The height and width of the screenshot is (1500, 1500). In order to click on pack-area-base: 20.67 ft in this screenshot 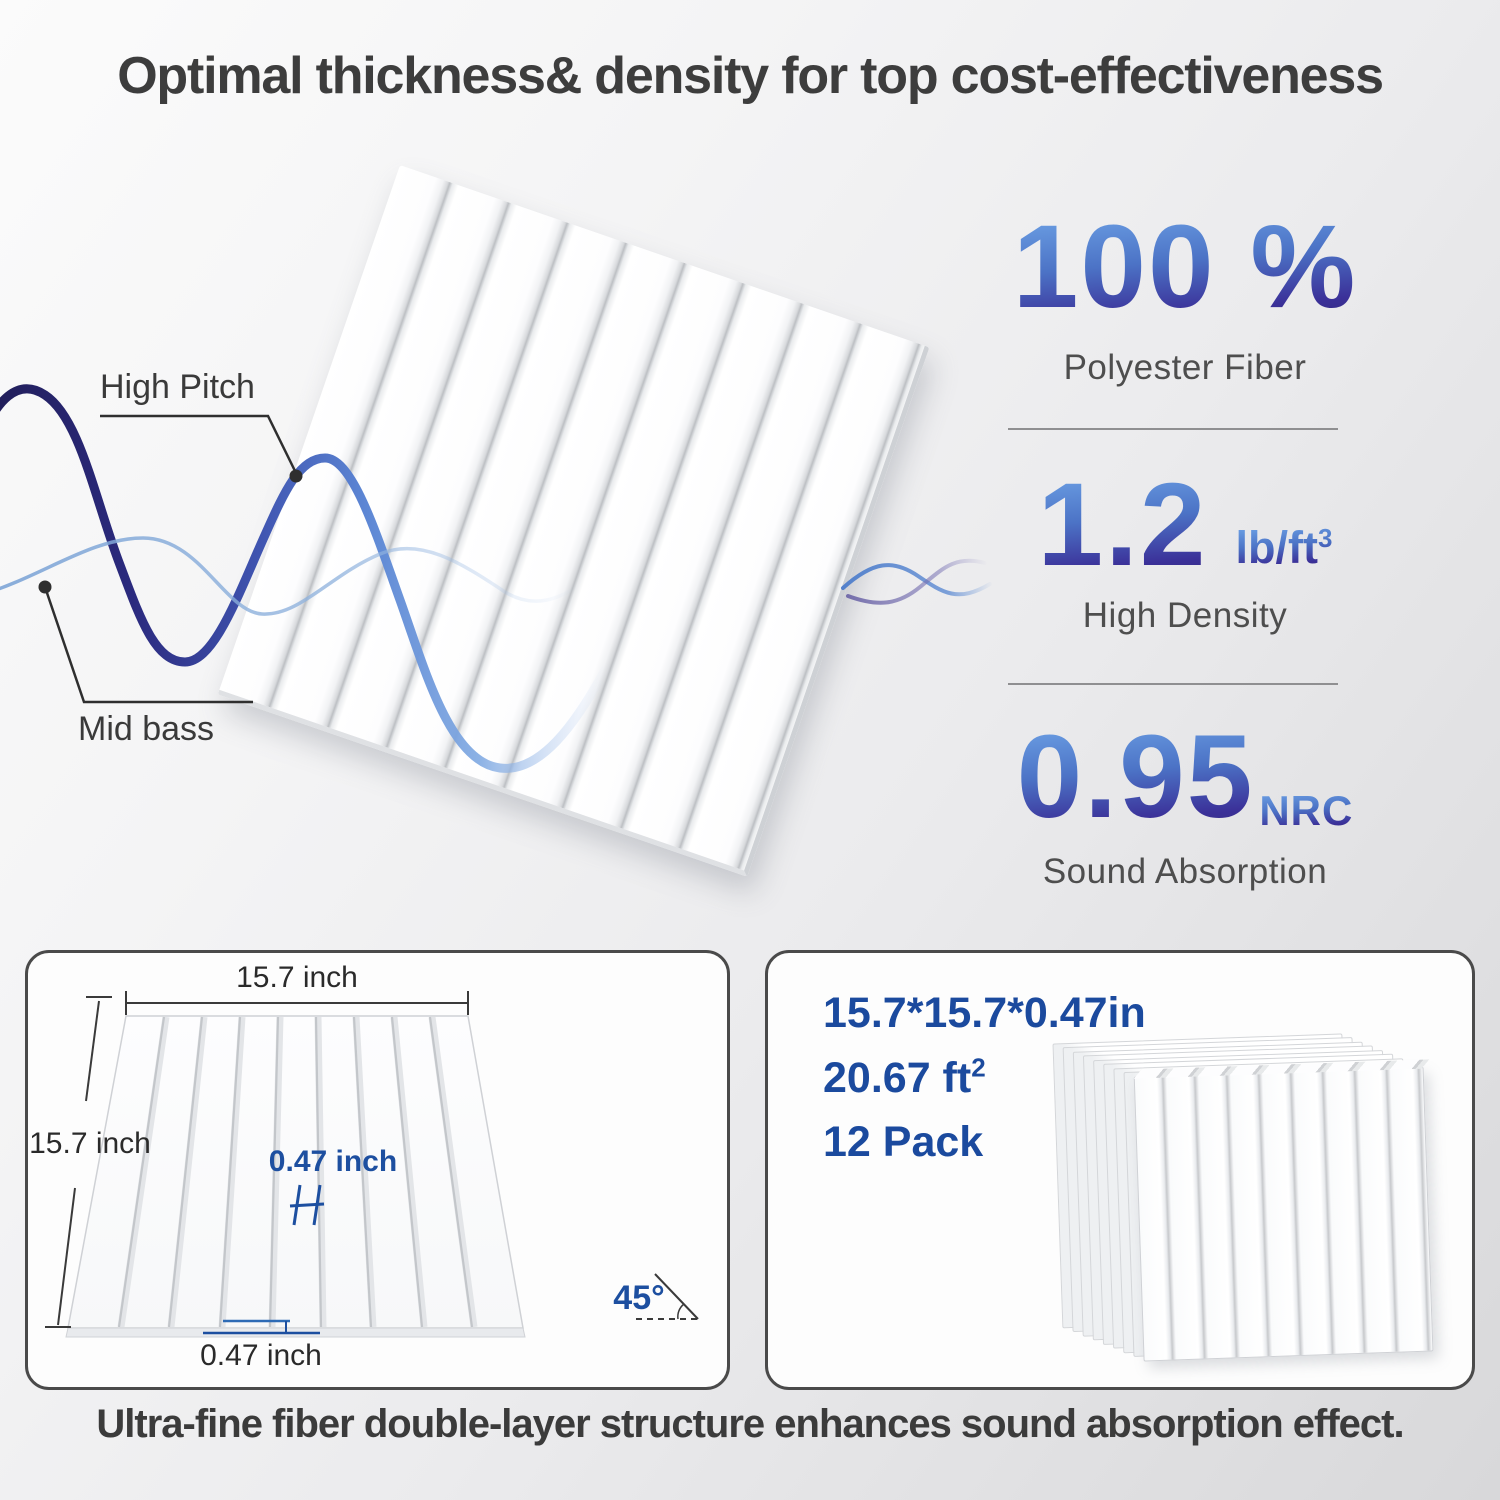, I will do `click(897, 1077)`.